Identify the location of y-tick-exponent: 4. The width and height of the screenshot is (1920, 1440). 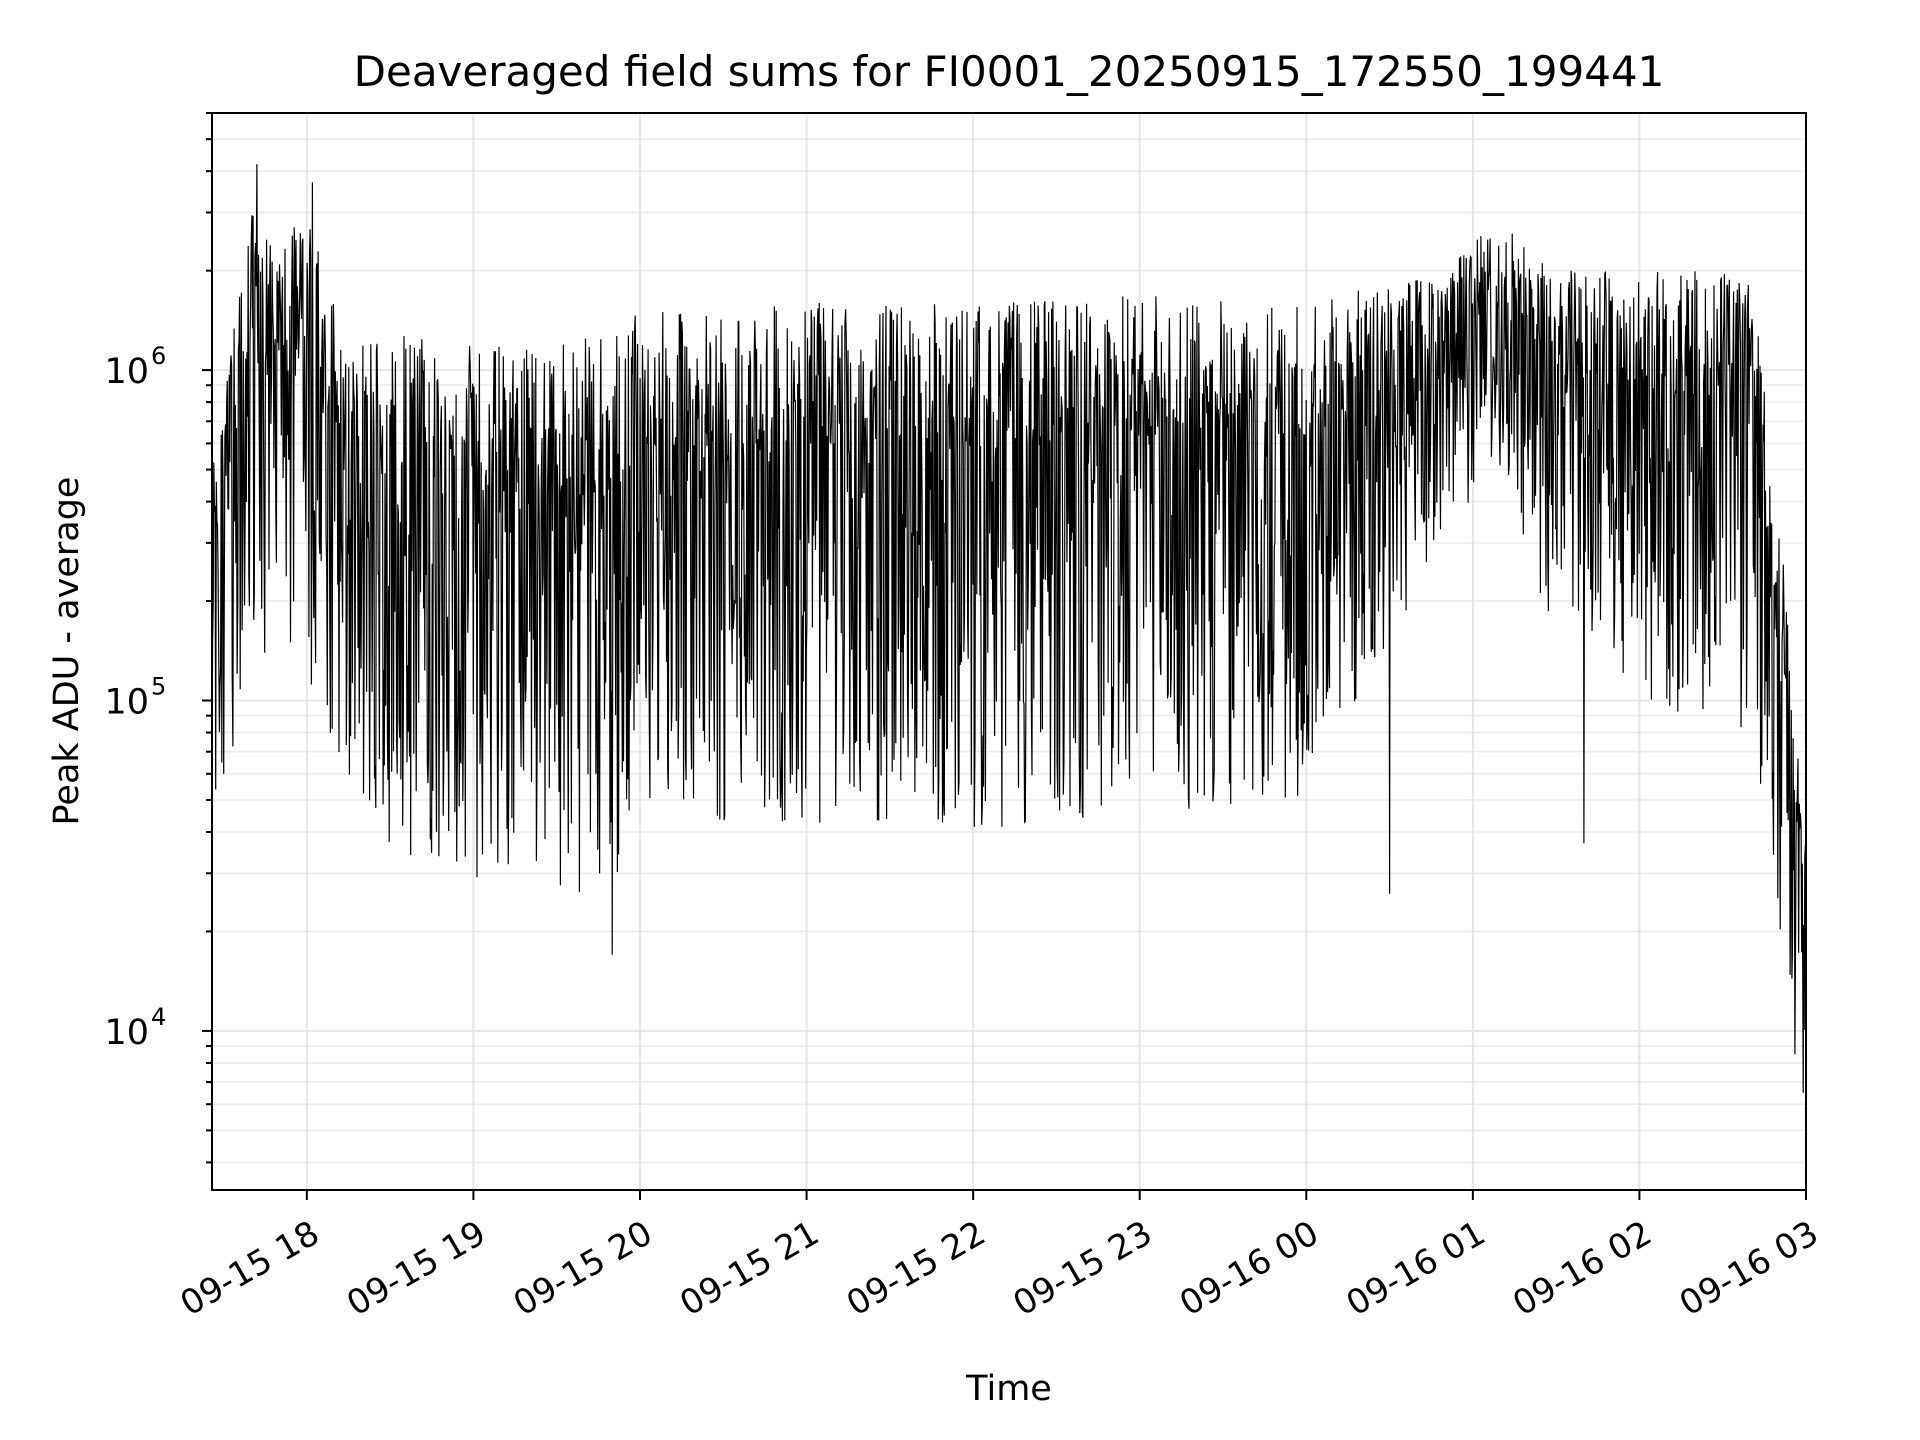
(158, 1017).